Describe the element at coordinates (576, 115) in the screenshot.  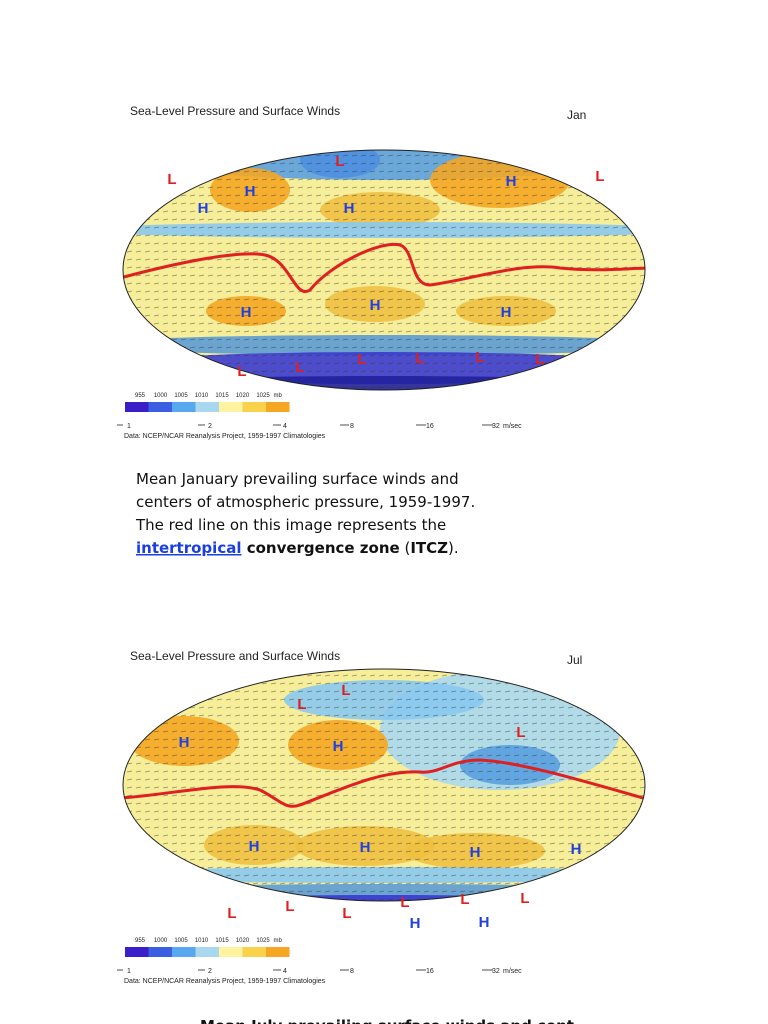
I see `map-month: Jan` at that location.